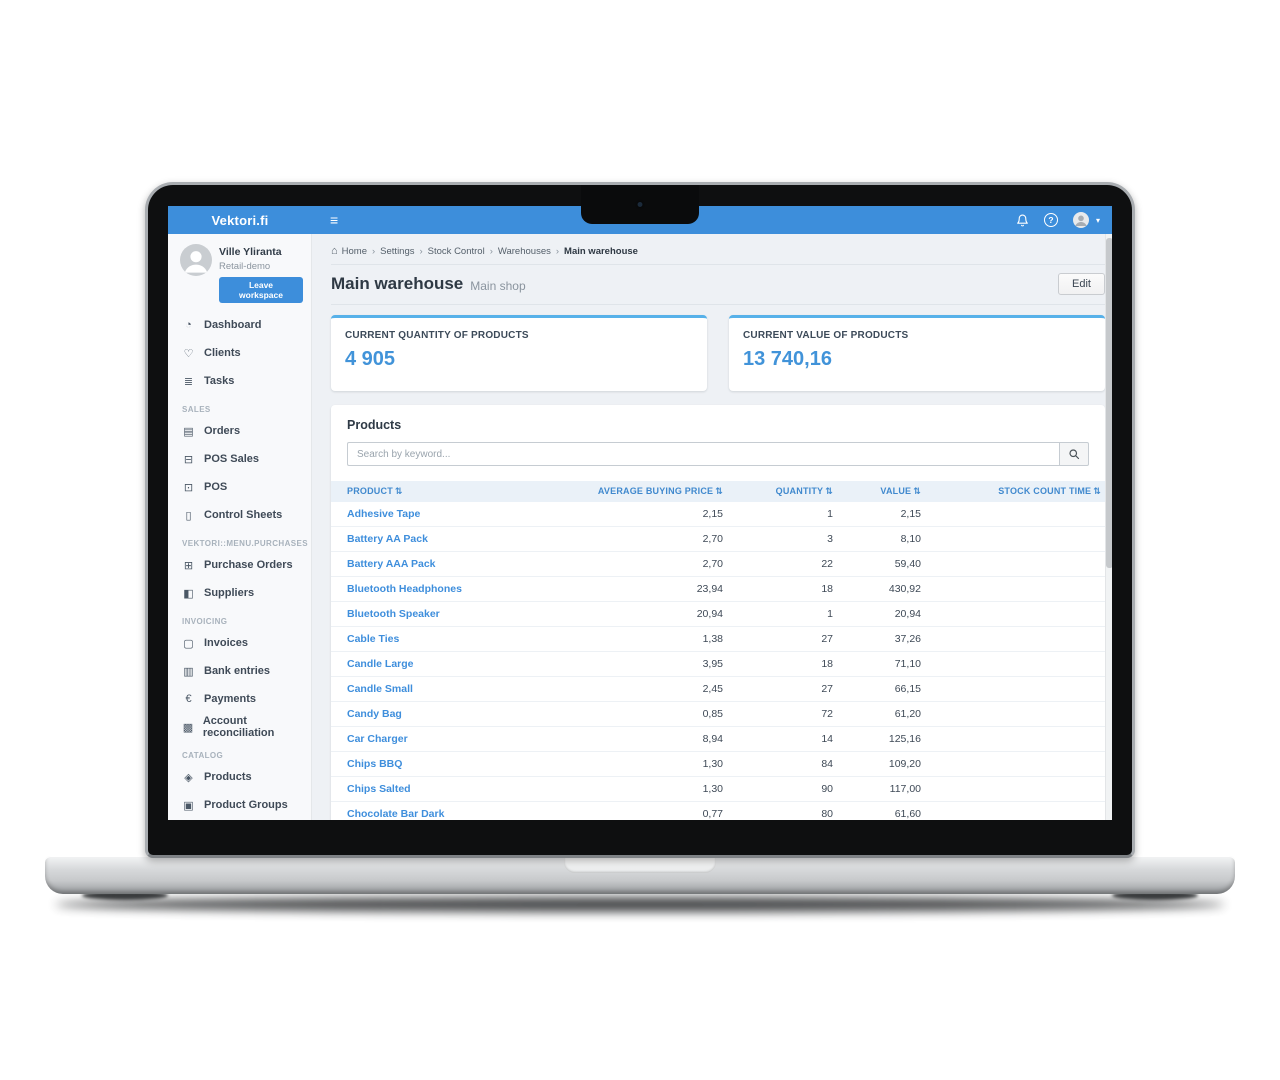  What do you see at coordinates (239, 643) in the screenshot?
I see `sidebar-item-invoices: ▢ Invoices` at bounding box center [239, 643].